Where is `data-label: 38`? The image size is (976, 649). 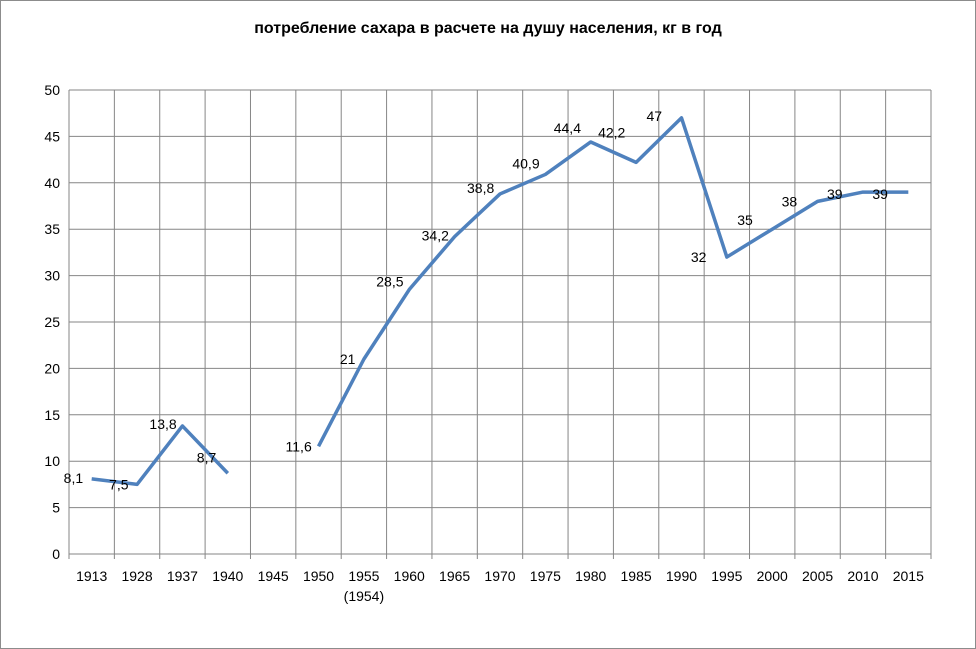
data-label: 38 is located at coordinates (790, 201).